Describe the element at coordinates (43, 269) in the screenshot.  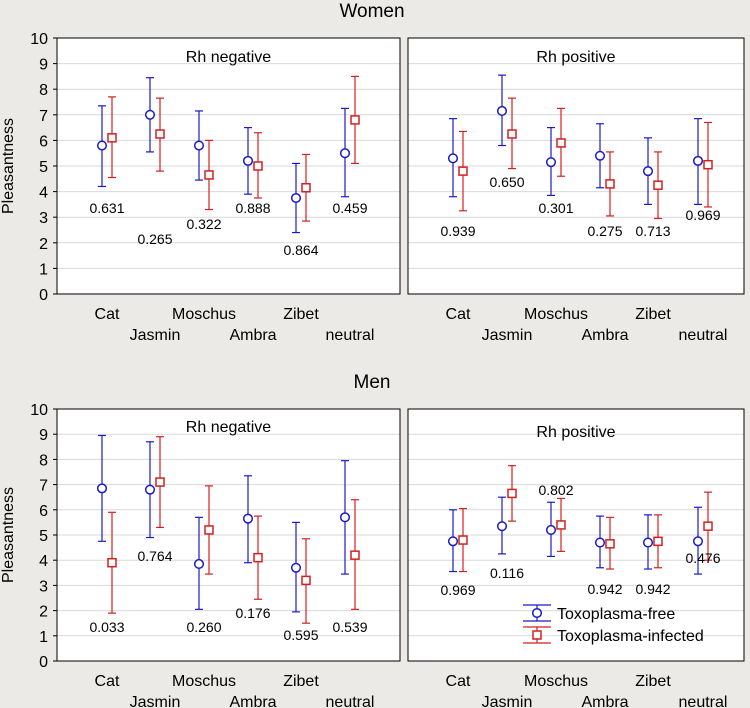
I see `y-tick-label: 1` at that location.